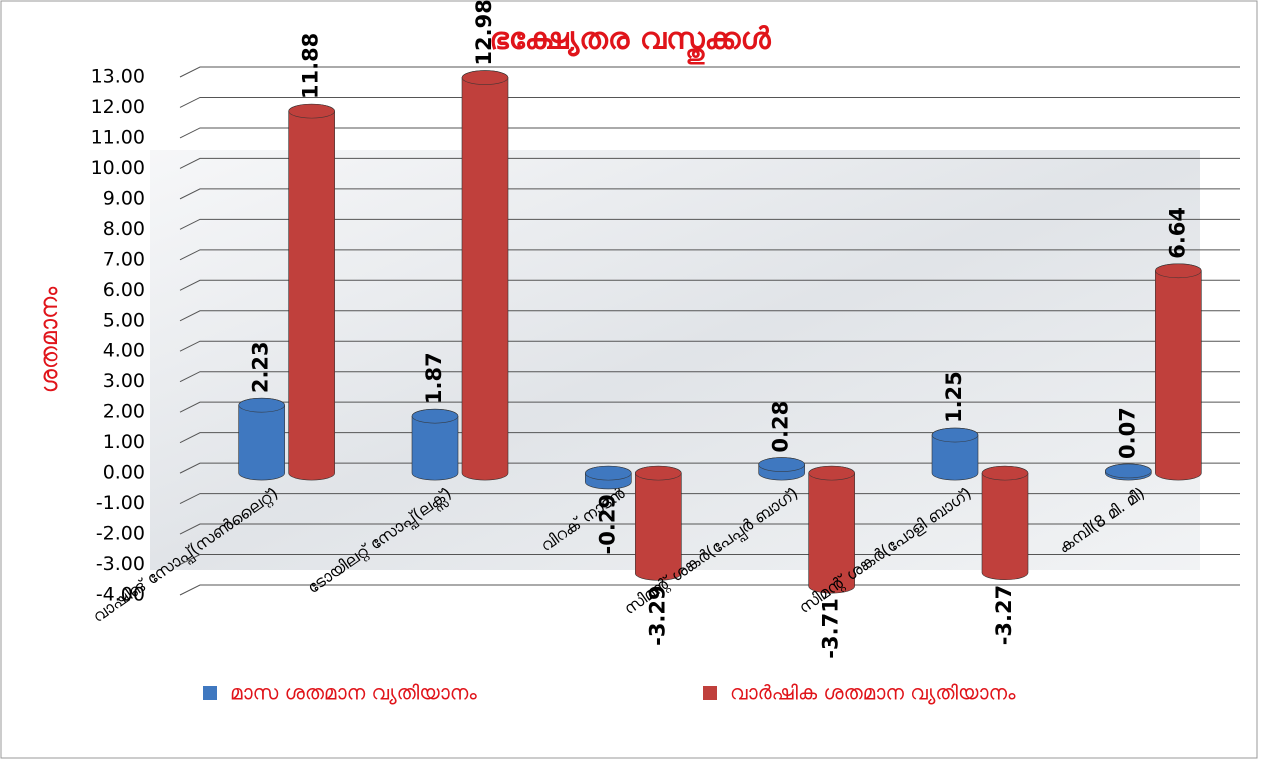 The image size is (1261, 760). I want to click on y-tick-label: 4.00, so click(124, 351).